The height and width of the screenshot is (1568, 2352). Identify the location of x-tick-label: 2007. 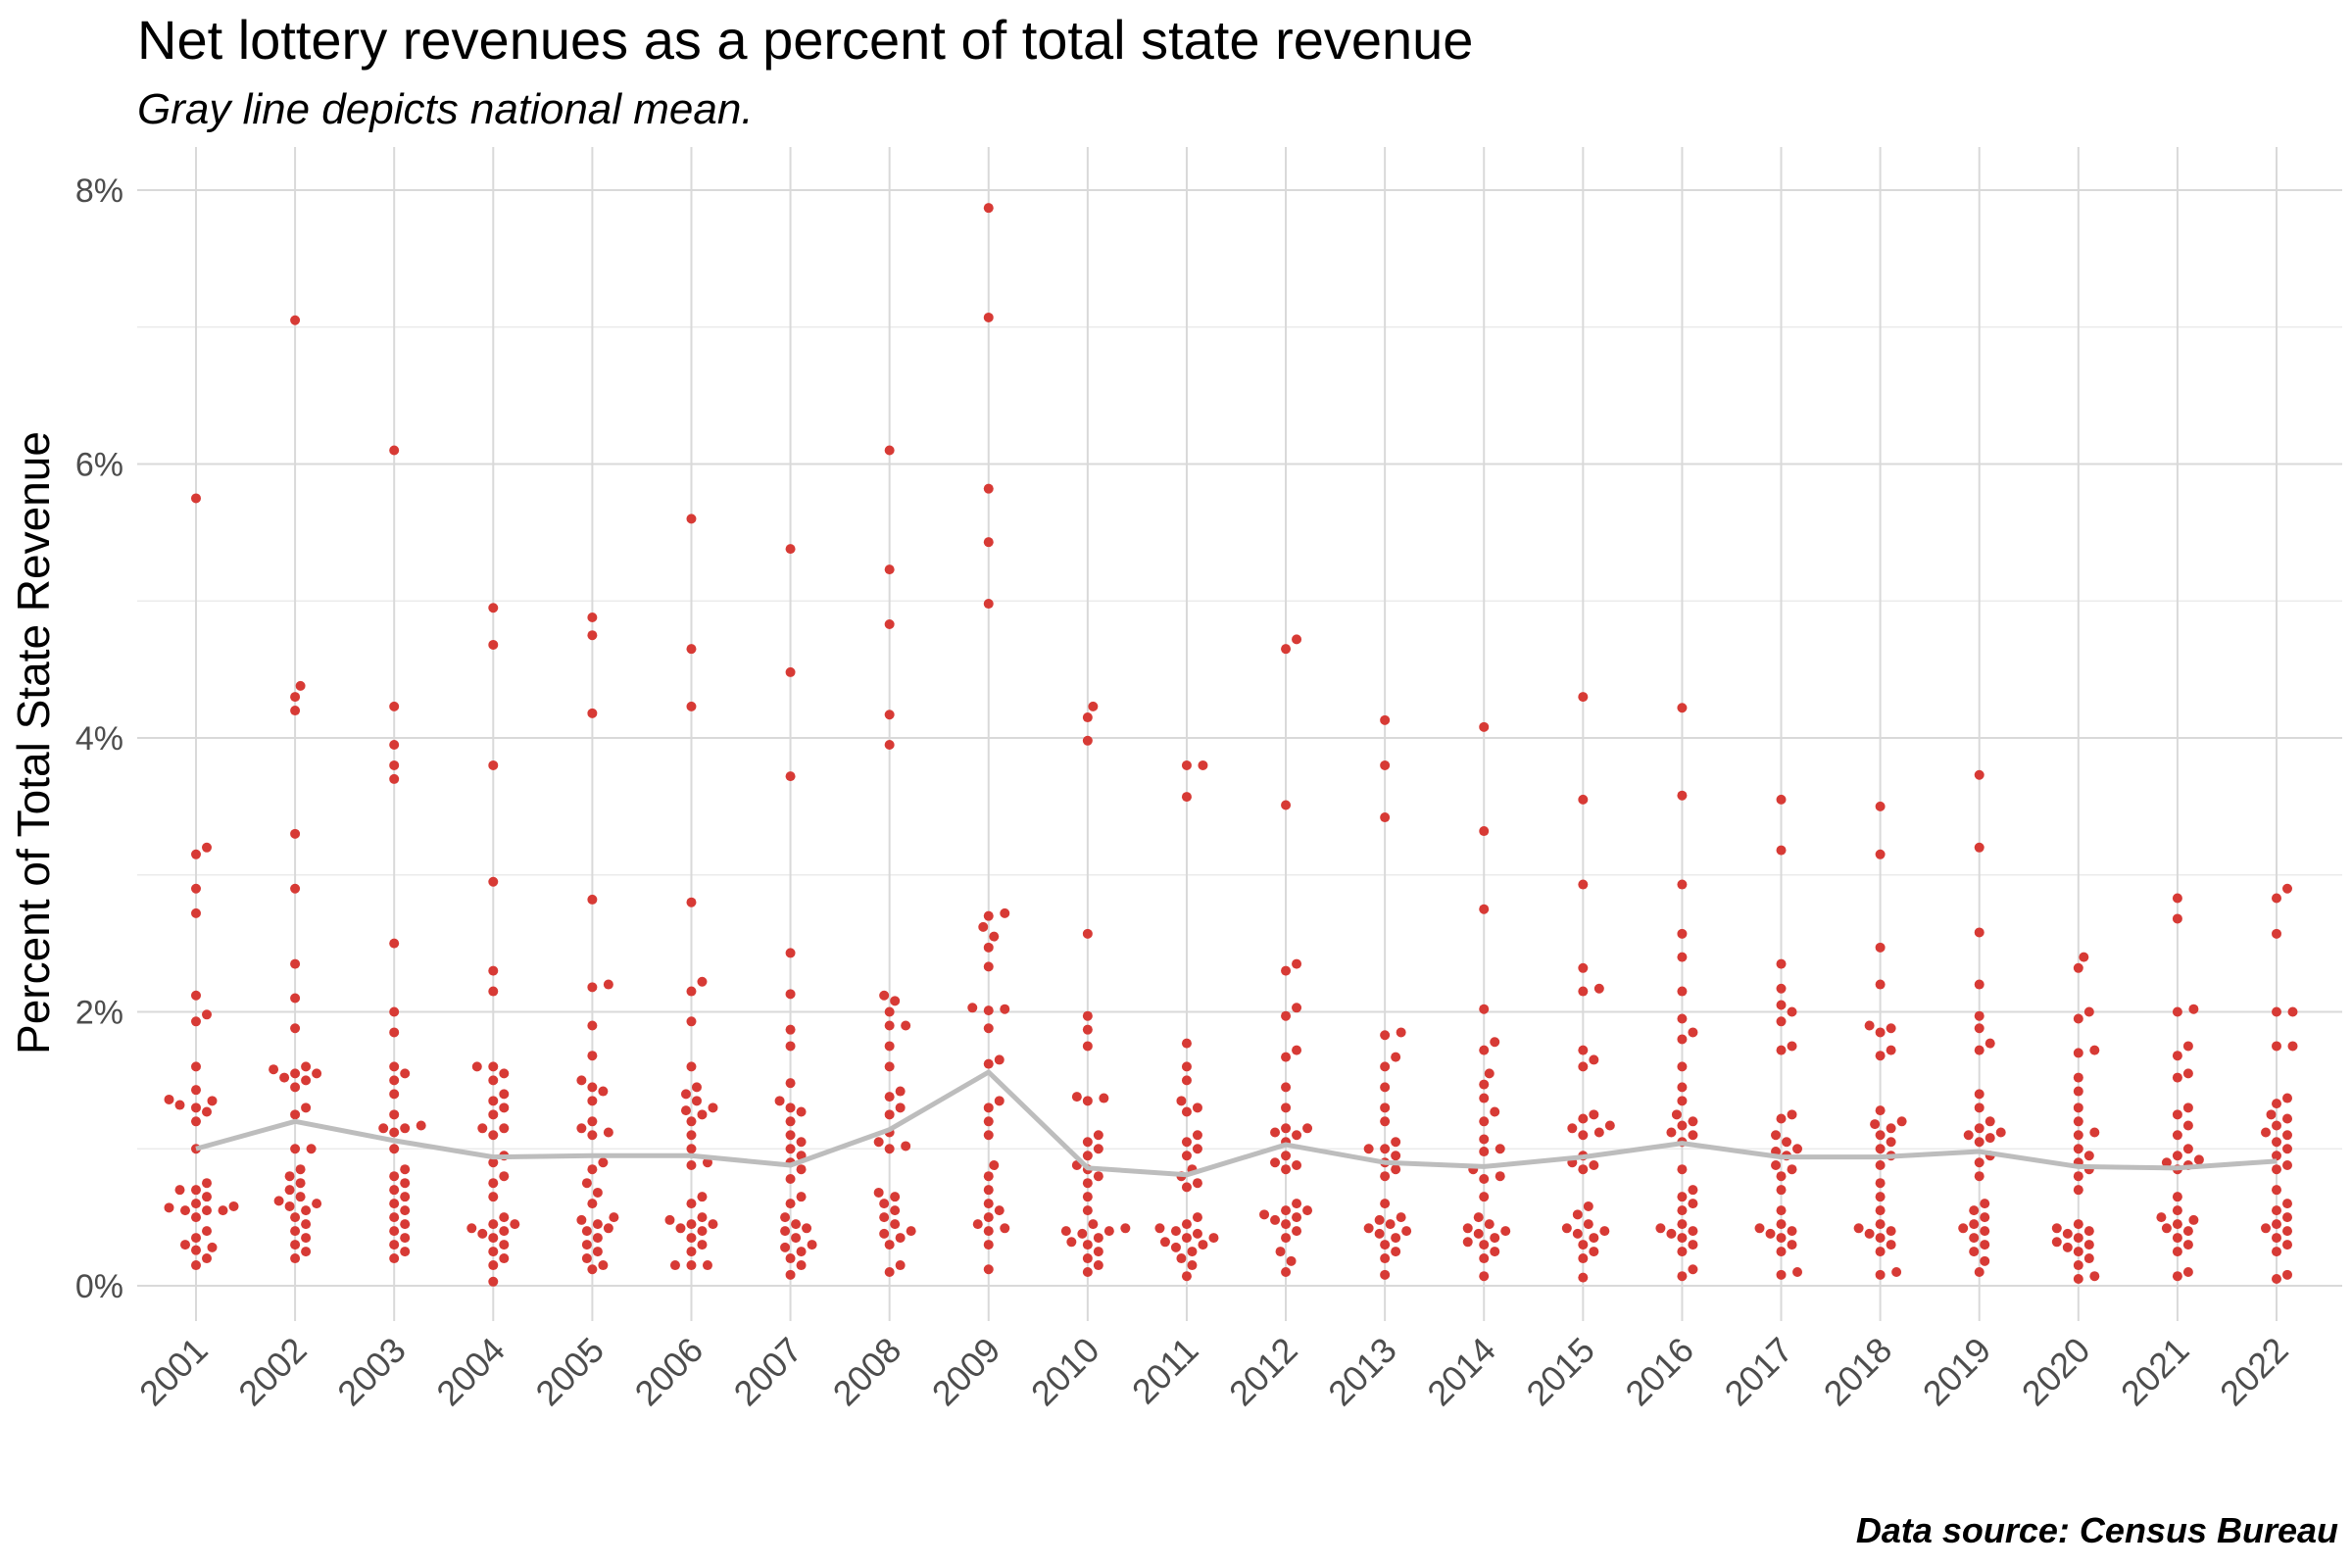
(768, 1372).